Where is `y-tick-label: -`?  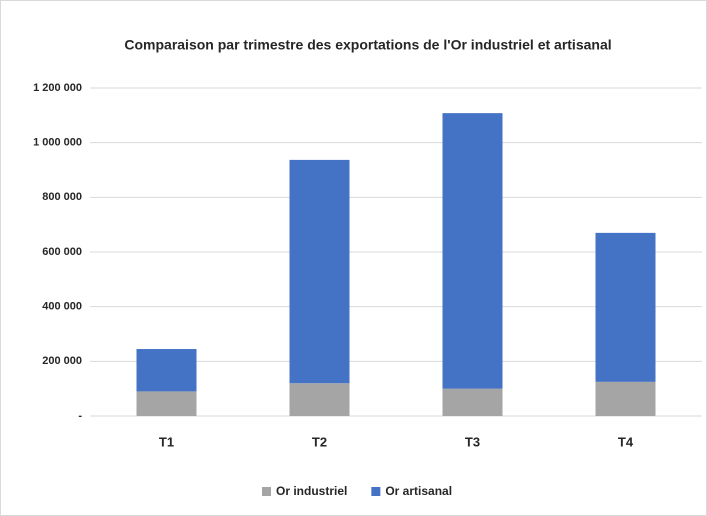 y-tick-label: - is located at coordinates (80, 416).